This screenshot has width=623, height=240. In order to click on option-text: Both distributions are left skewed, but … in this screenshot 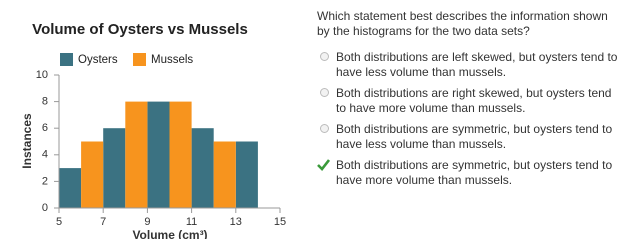, I will do `click(477, 64)`.